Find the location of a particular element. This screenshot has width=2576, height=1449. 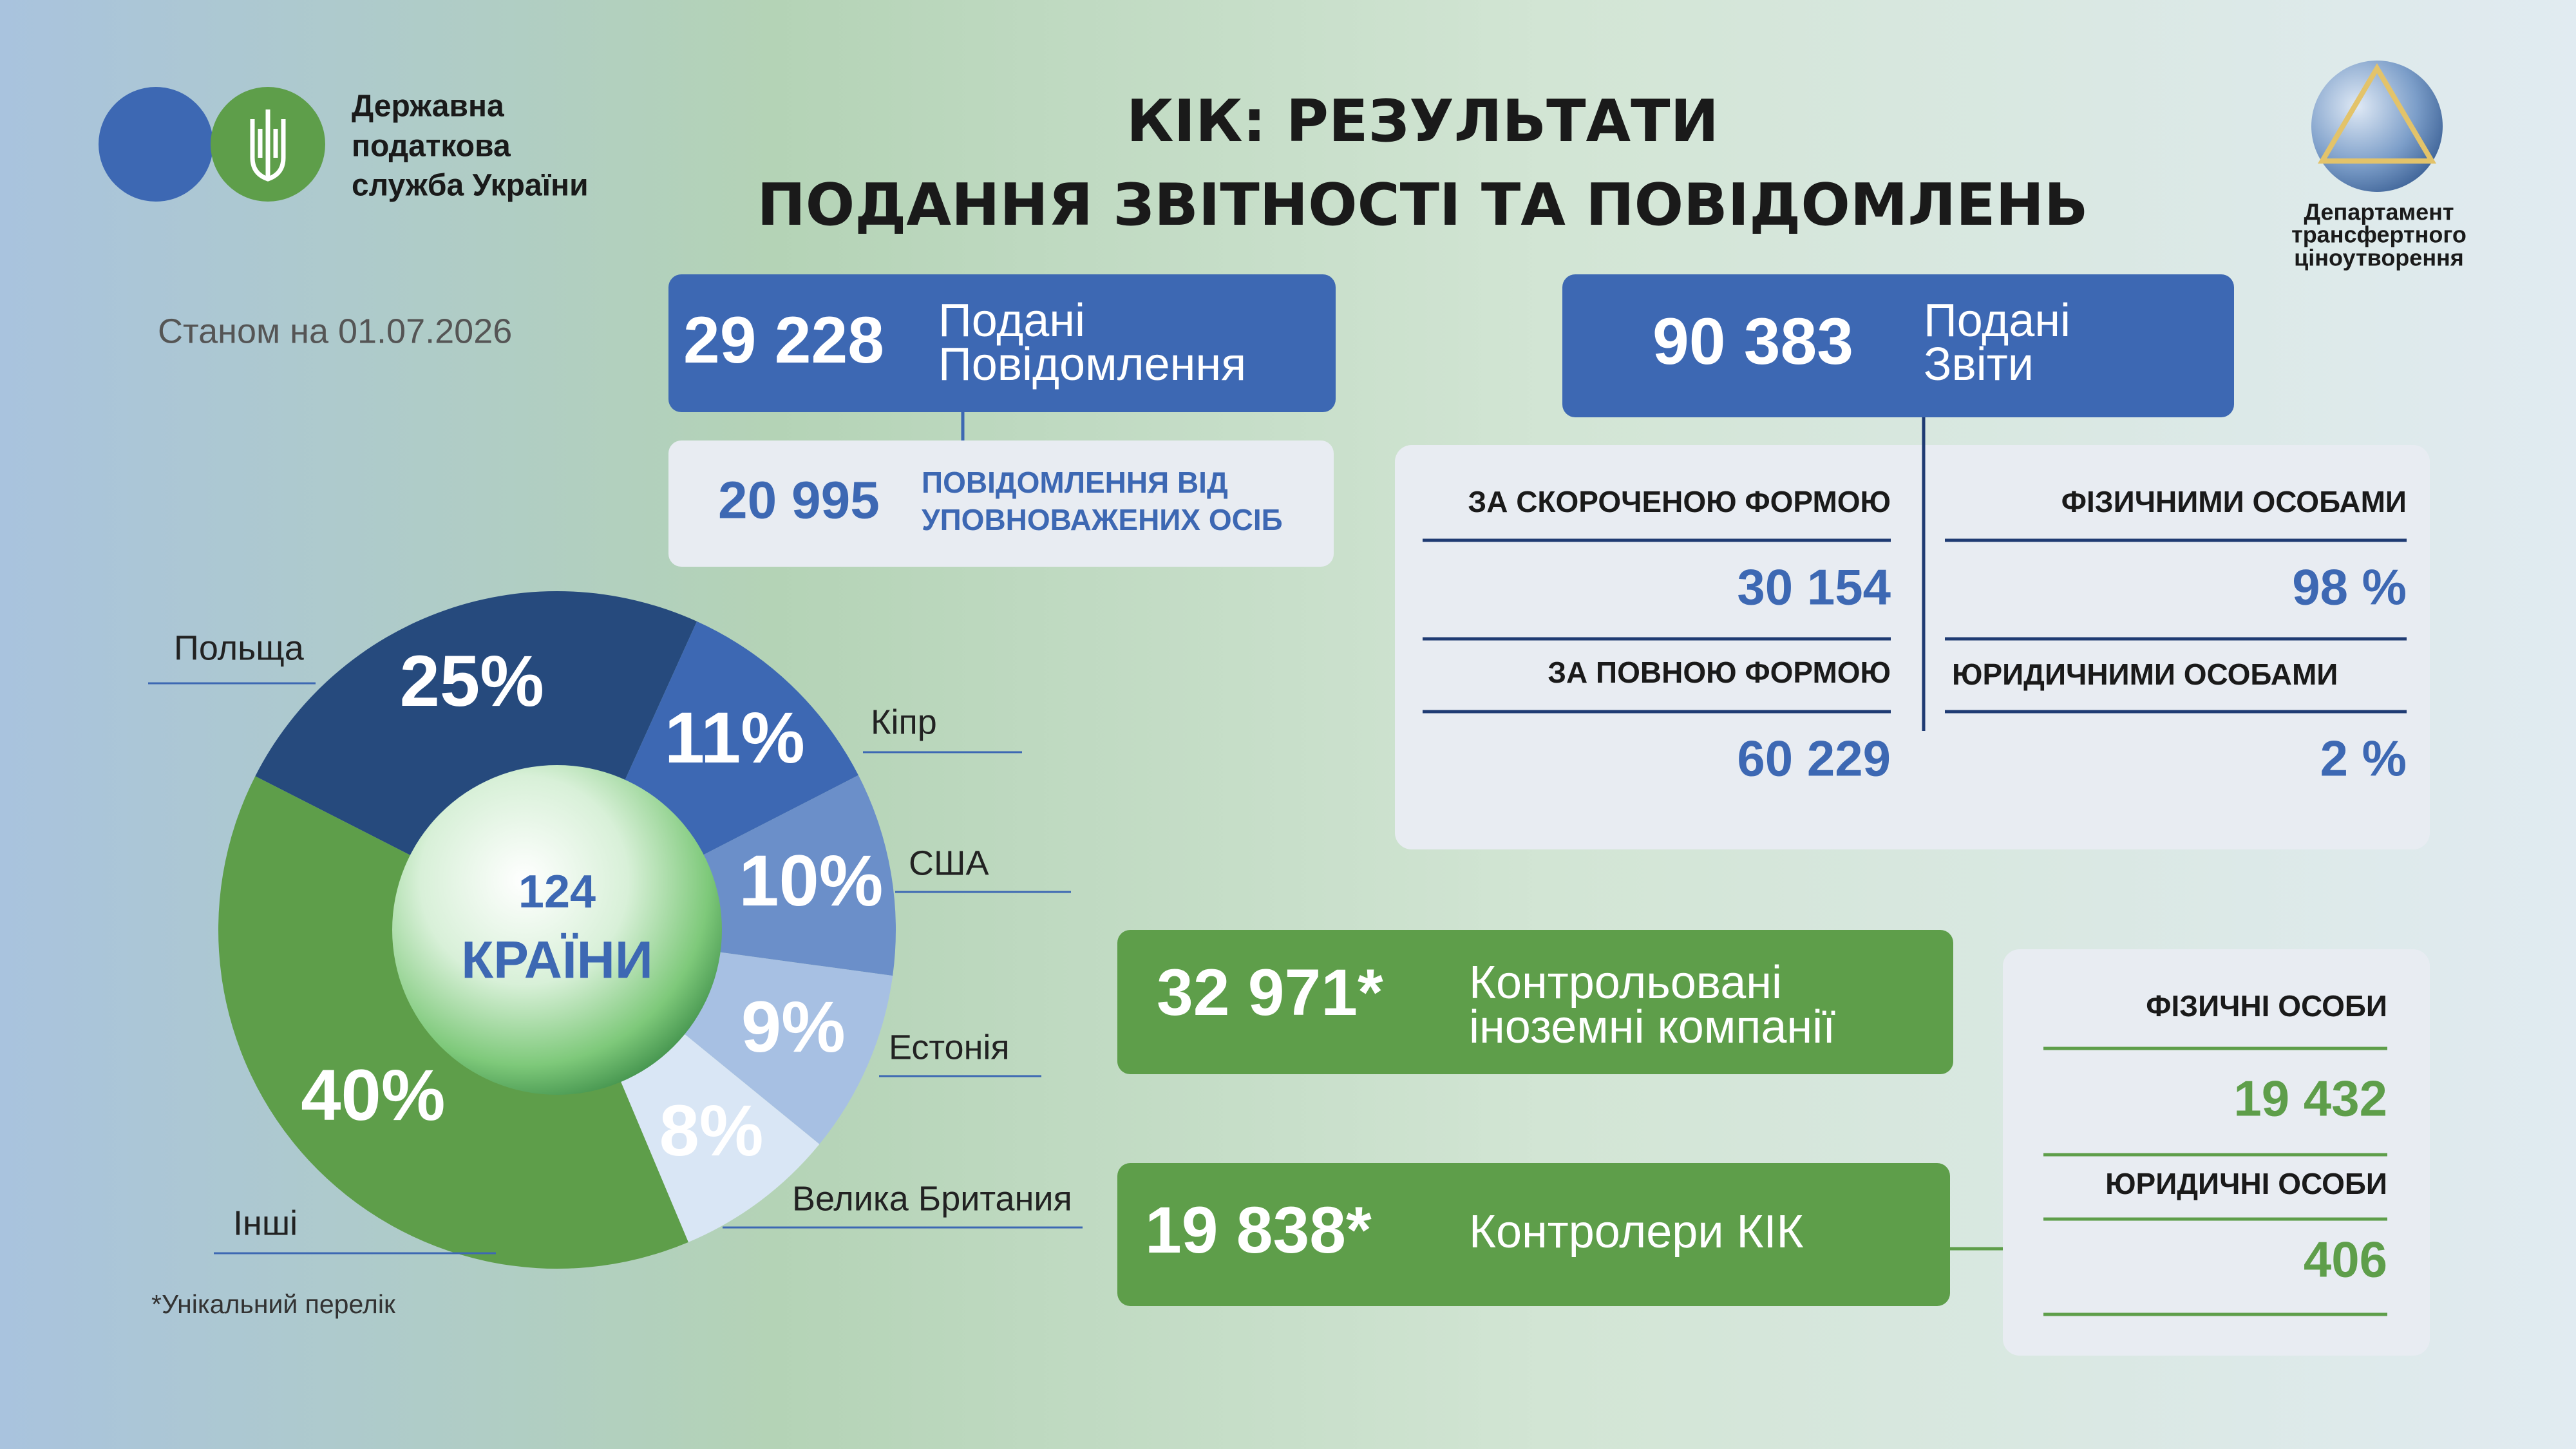

authorized-box is located at coordinates (1001, 503).